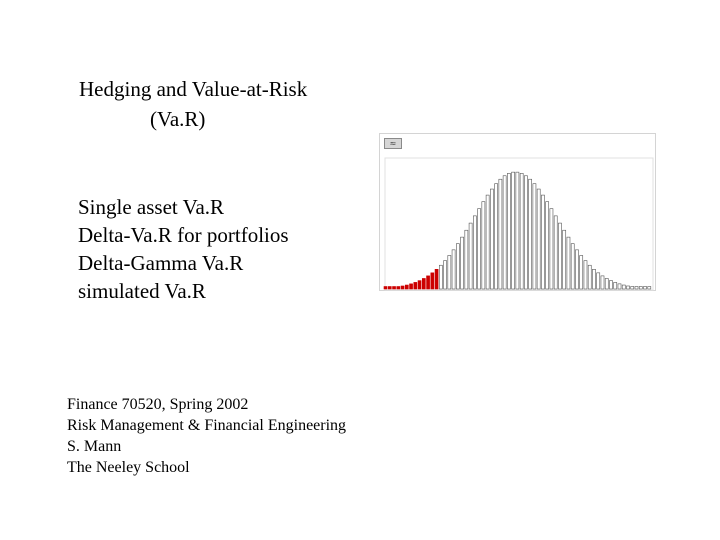  Describe the element at coordinates (151, 207) in the screenshot. I see `topic-item: Single asset Va.R` at that location.